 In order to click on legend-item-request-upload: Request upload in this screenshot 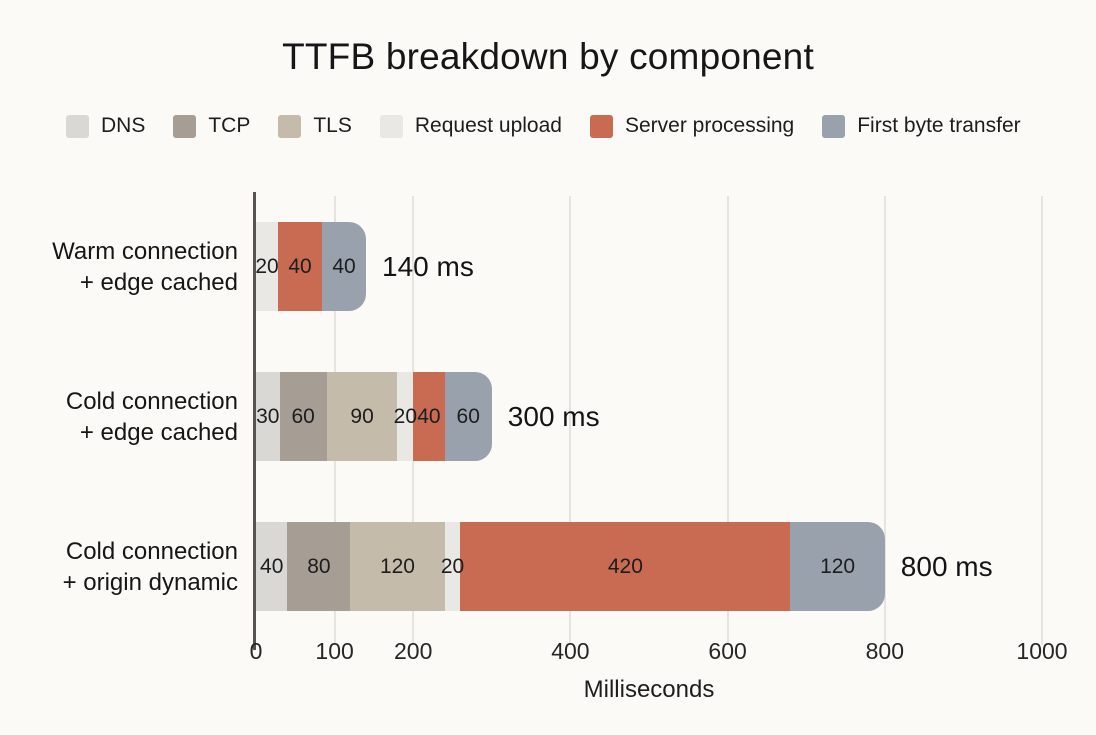, I will do `click(470, 126)`.